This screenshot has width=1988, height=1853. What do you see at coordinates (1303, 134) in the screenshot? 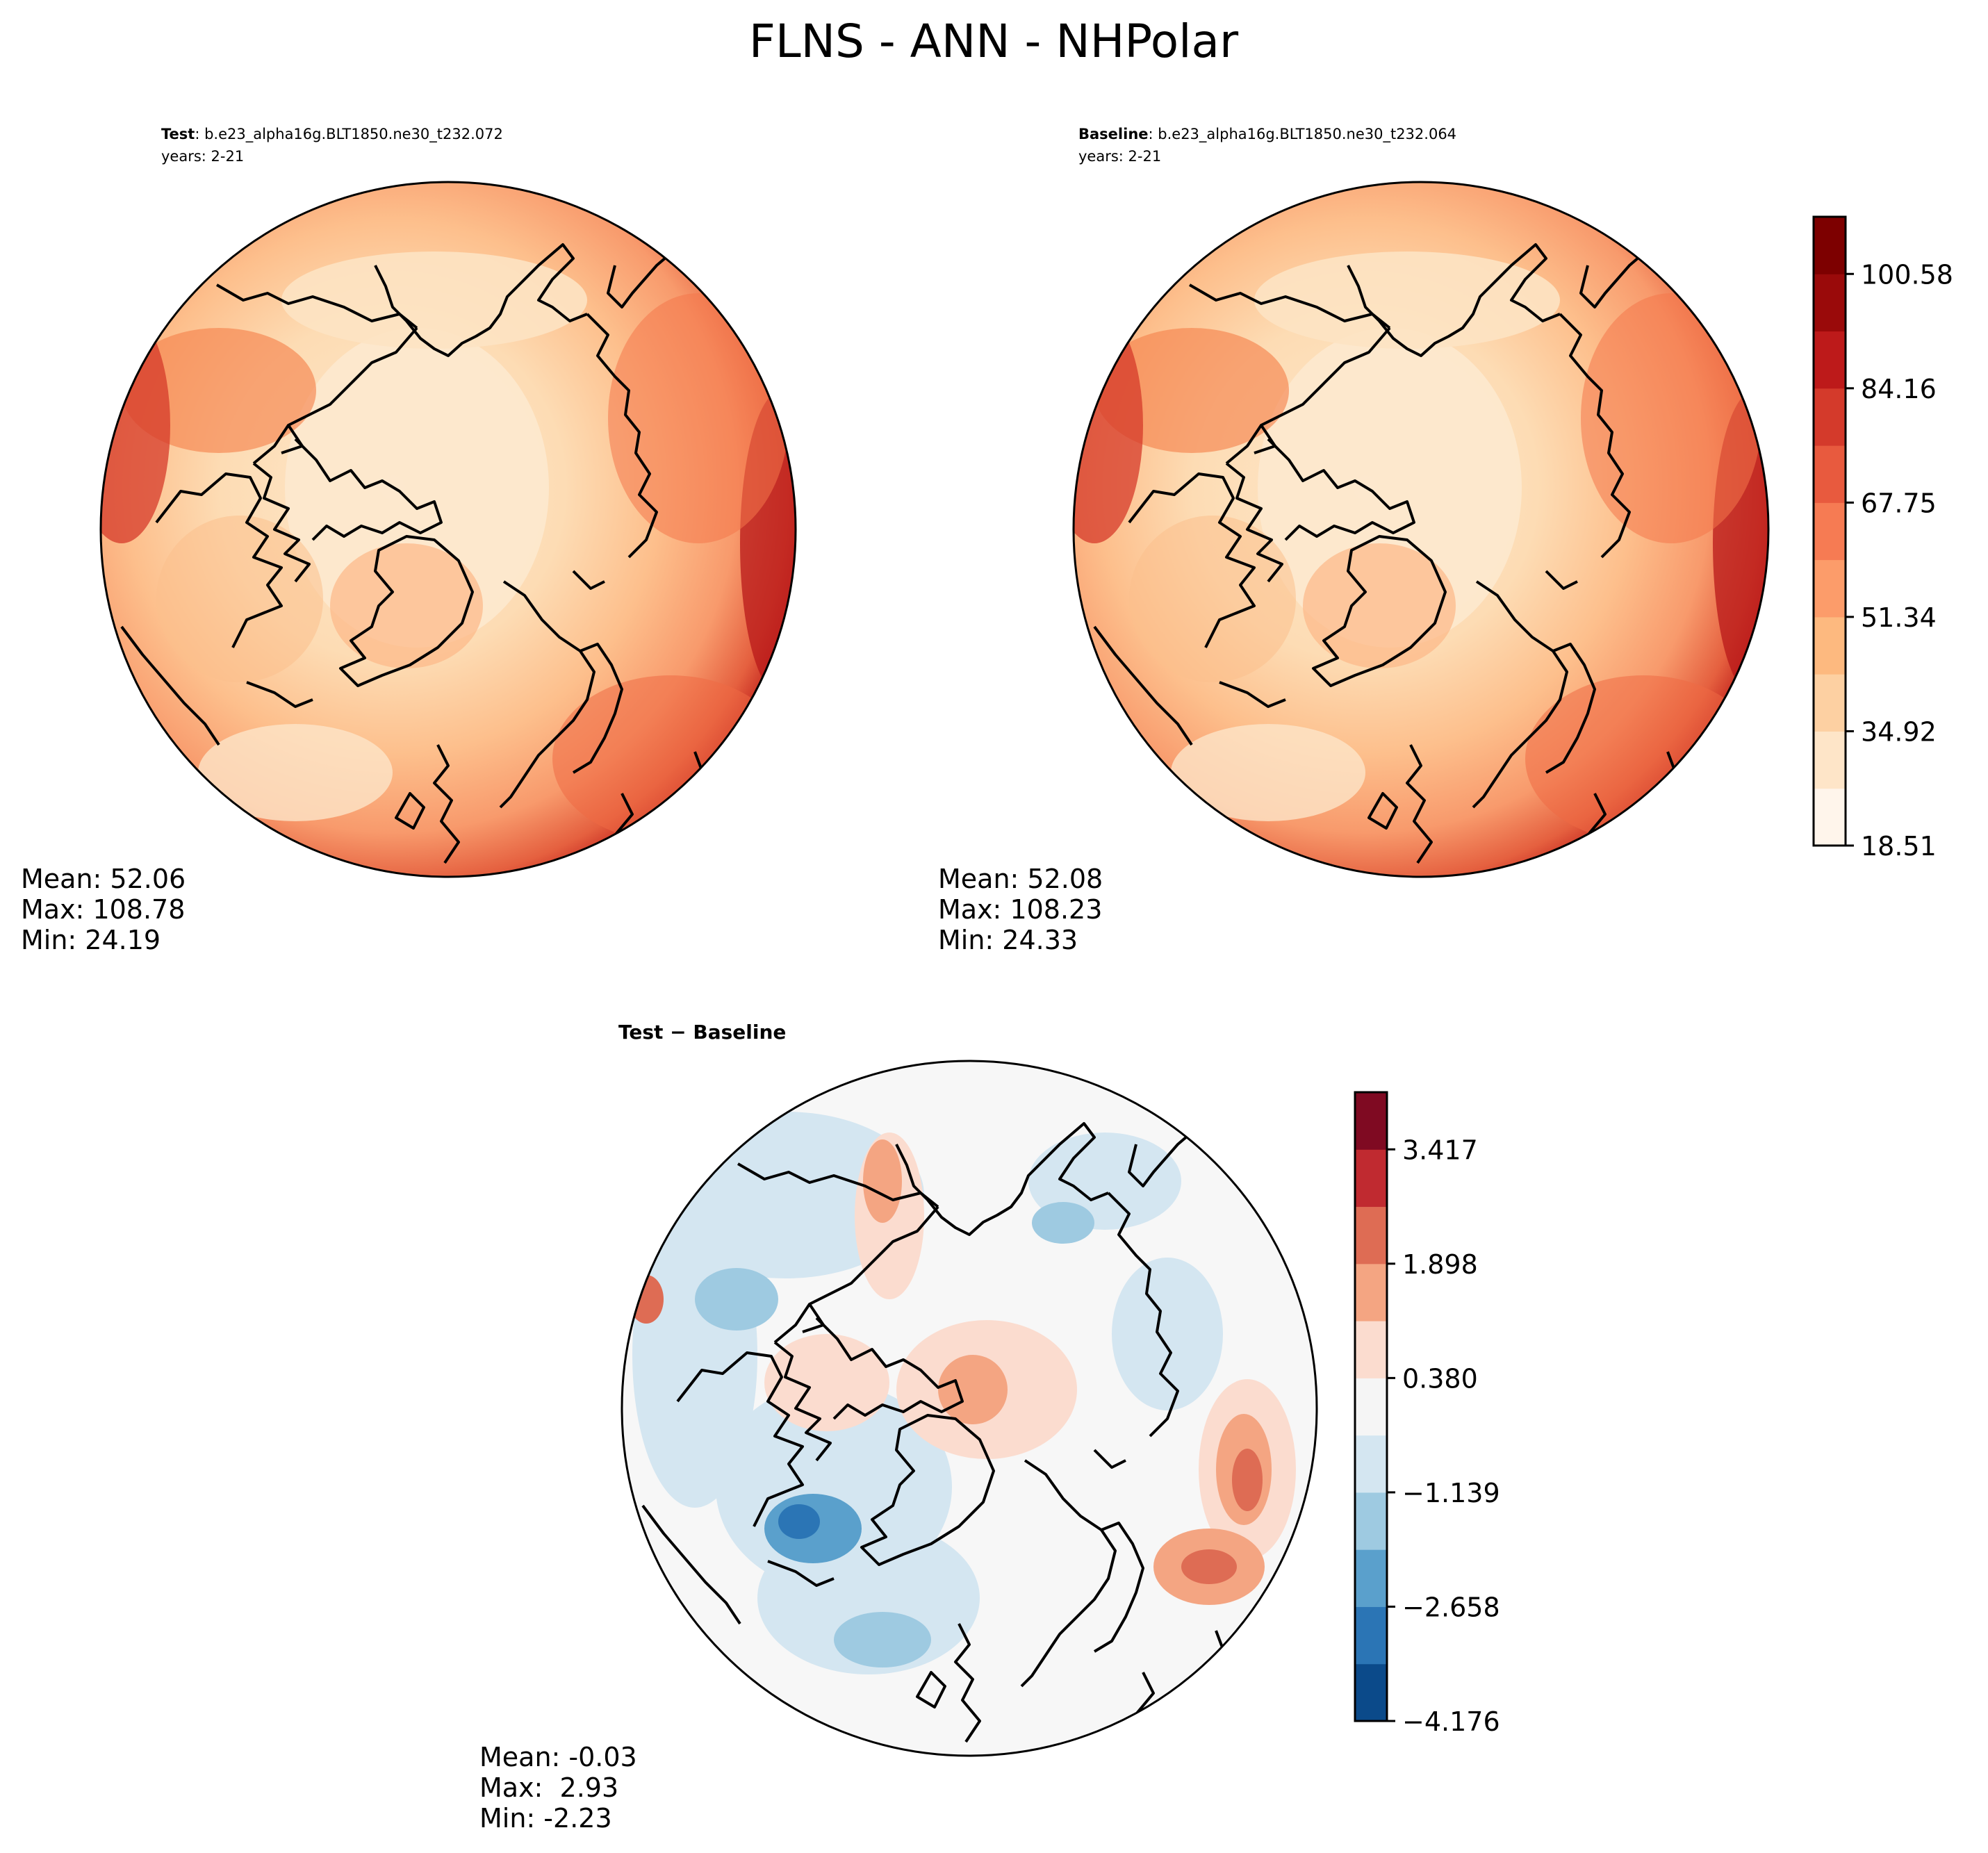
I see `baseline-case-name: : b.e23_alpha16g.BLT1850.ne30_t232.064` at bounding box center [1303, 134].